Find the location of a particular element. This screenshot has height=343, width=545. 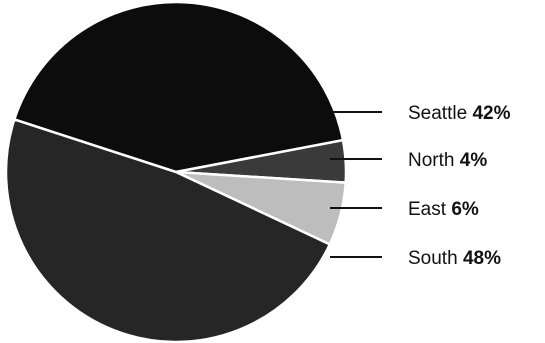

slice-label-name: East is located at coordinates (429, 209).